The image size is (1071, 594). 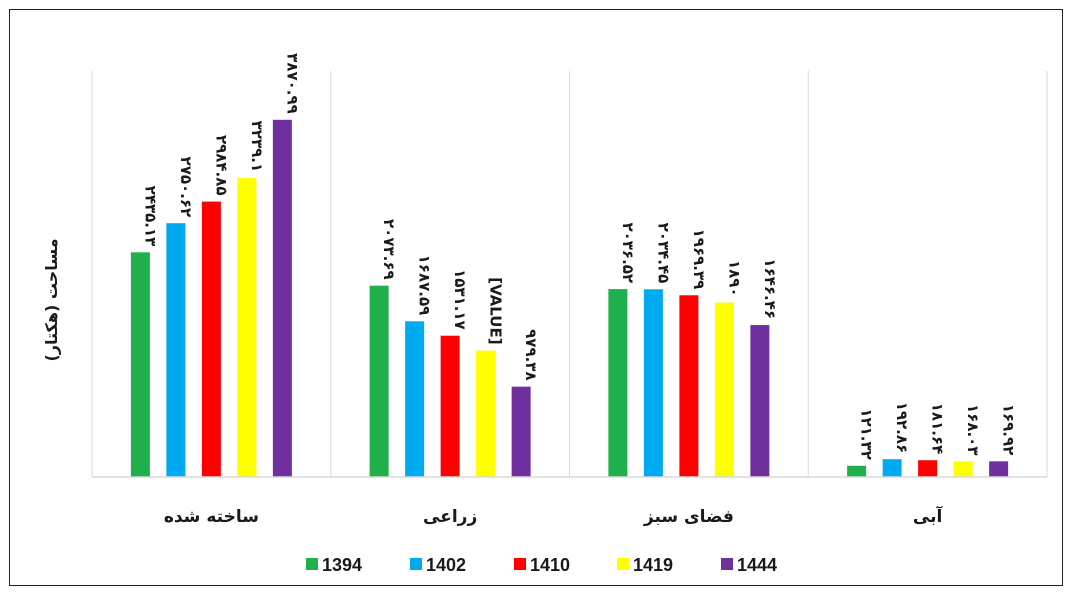 I want to click on y-axis-label: مساحت (هکتار), so click(x=51, y=299).